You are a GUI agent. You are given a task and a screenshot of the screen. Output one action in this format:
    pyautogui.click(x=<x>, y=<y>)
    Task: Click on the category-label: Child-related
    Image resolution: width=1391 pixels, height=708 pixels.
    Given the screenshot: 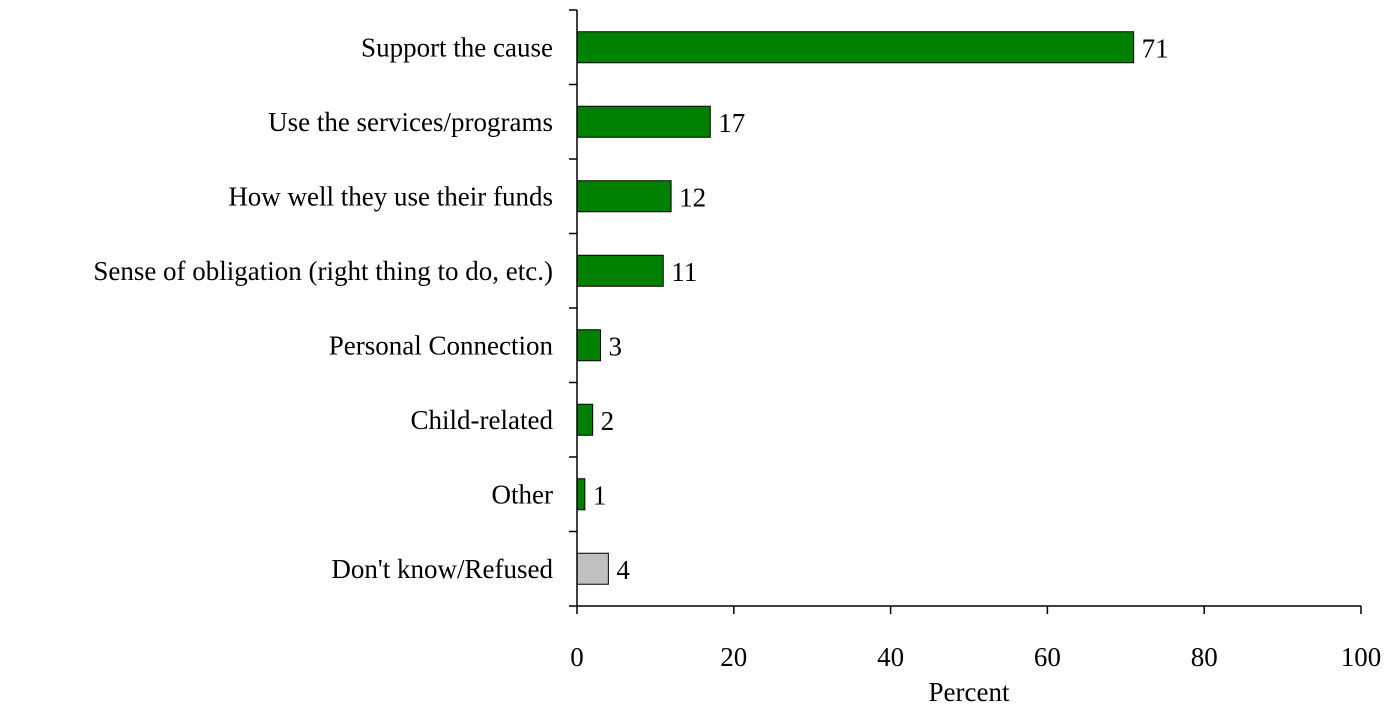 What is the action you would take?
    pyautogui.click(x=482, y=420)
    